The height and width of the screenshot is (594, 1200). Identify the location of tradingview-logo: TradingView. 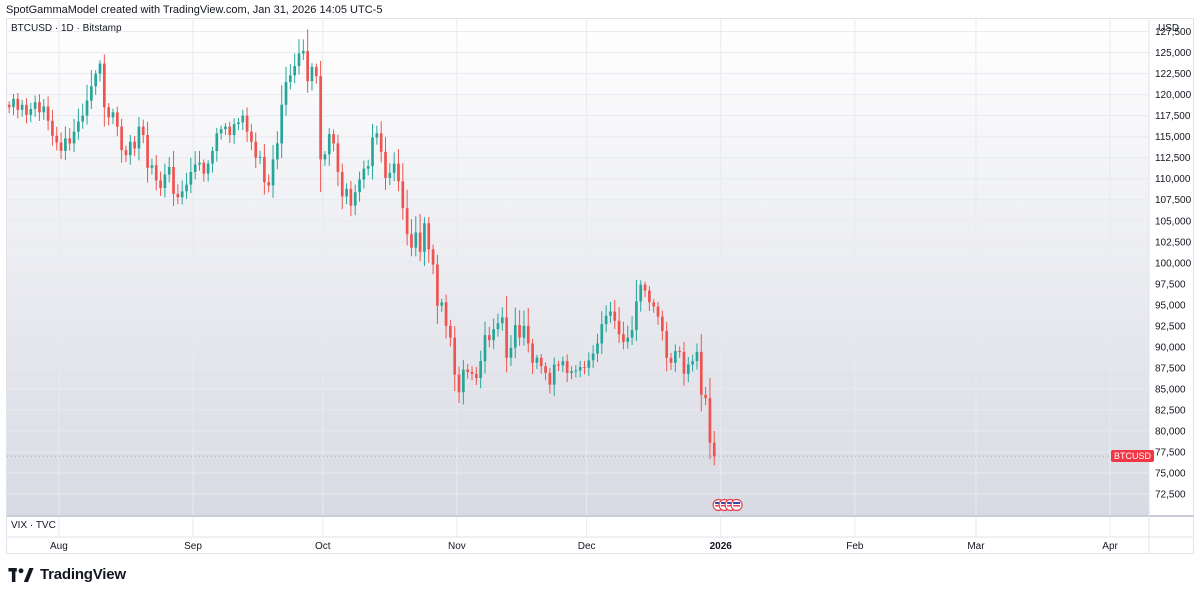
(67, 574).